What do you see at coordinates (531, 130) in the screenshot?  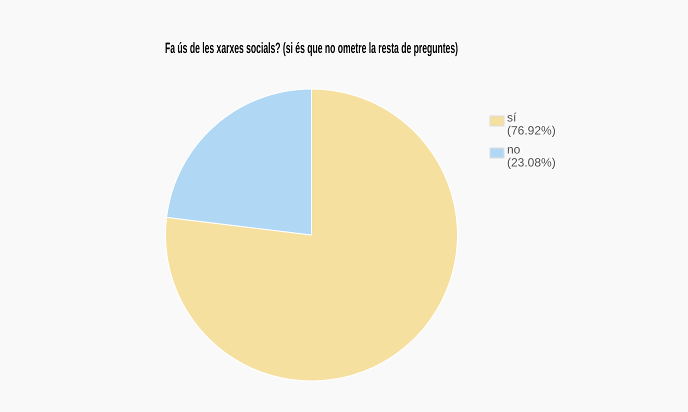 I see `data-label: (76.92%)` at bounding box center [531, 130].